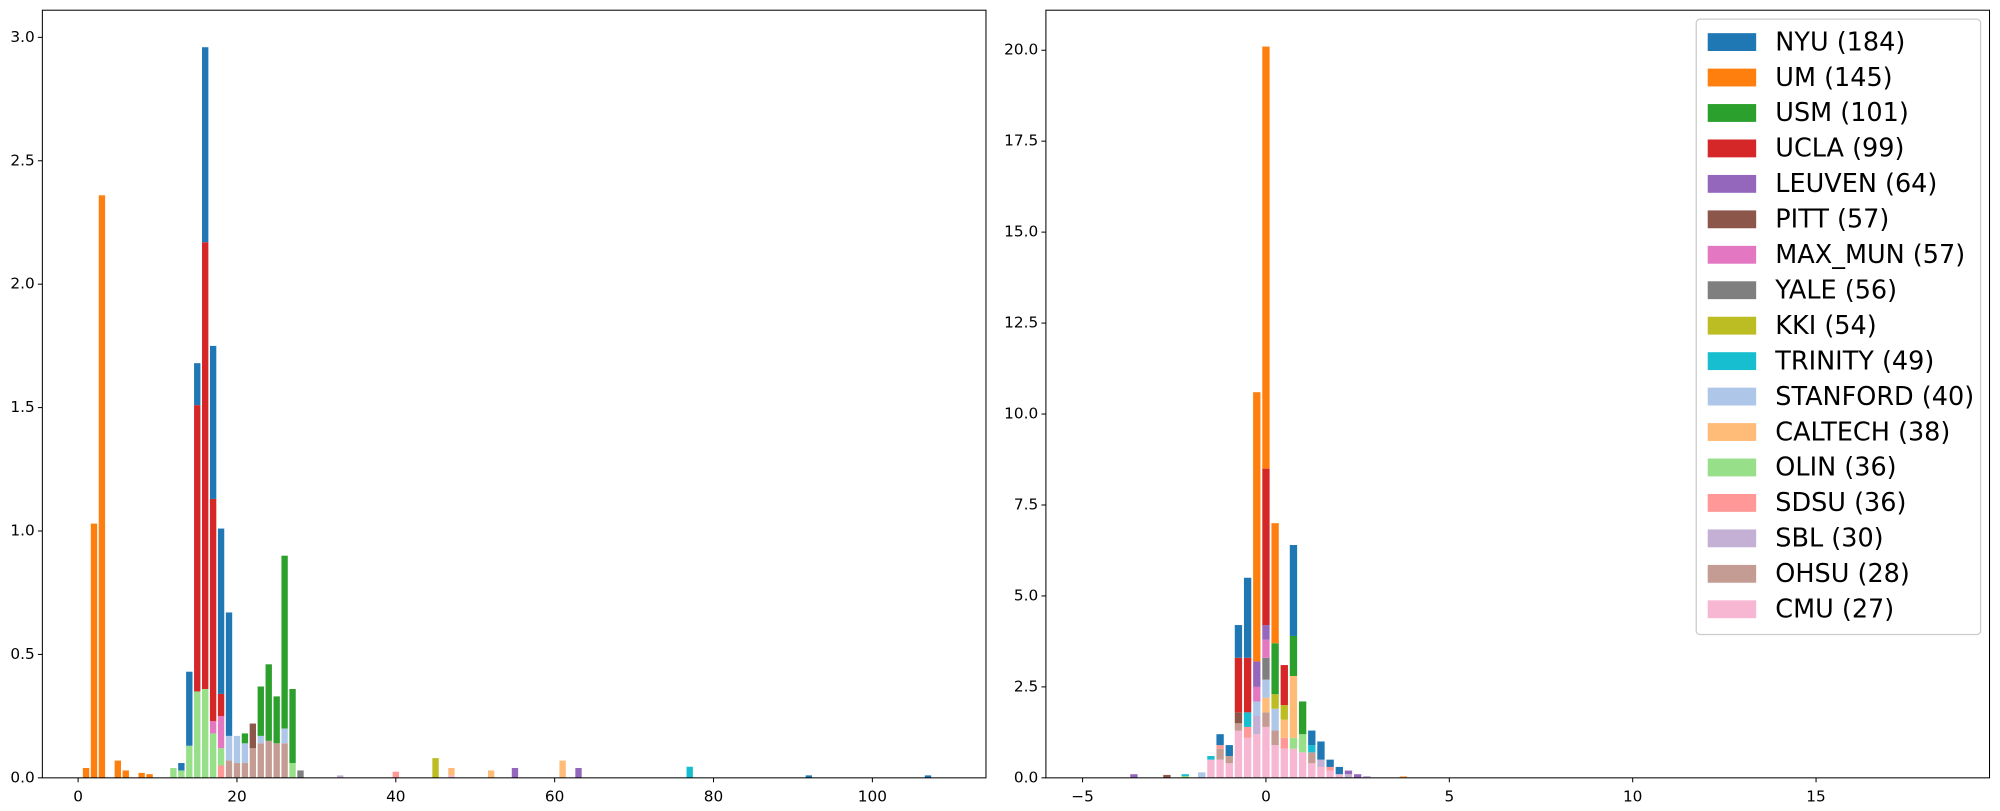 Image resolution: width=2000 pixels, height=811 pixels. Describe the element at coordinates (1840, 503) in the screenshot. I see `legend-label: SDSU (36)` at that location.